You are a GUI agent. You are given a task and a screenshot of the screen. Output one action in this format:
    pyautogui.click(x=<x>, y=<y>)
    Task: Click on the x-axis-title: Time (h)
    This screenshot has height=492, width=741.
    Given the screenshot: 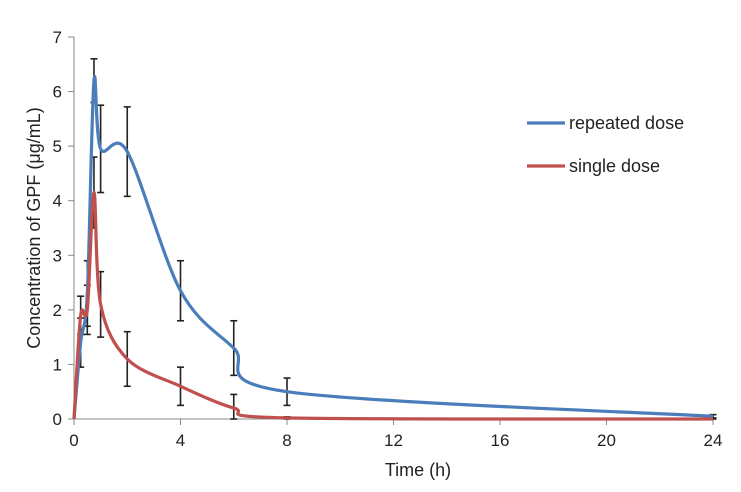 What is the action you would take?
    pyautogui.click(x=418, y=470)
    